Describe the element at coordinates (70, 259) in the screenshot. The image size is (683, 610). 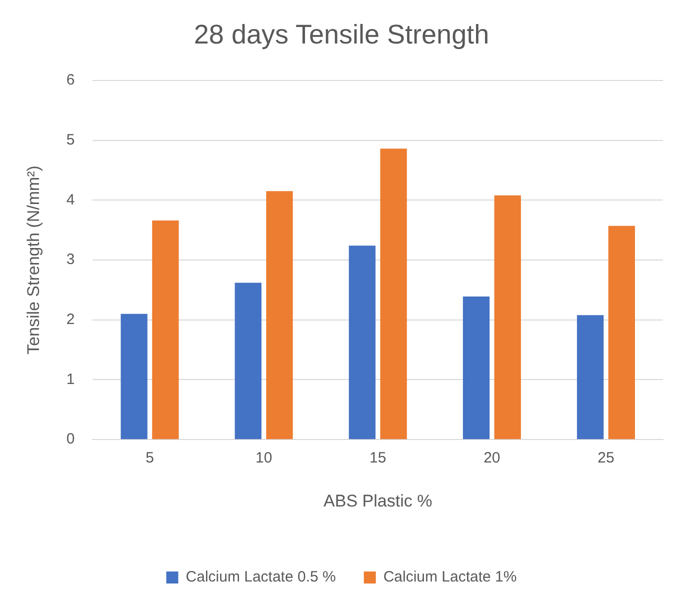
I see `y-tick-label: 3` at that location.